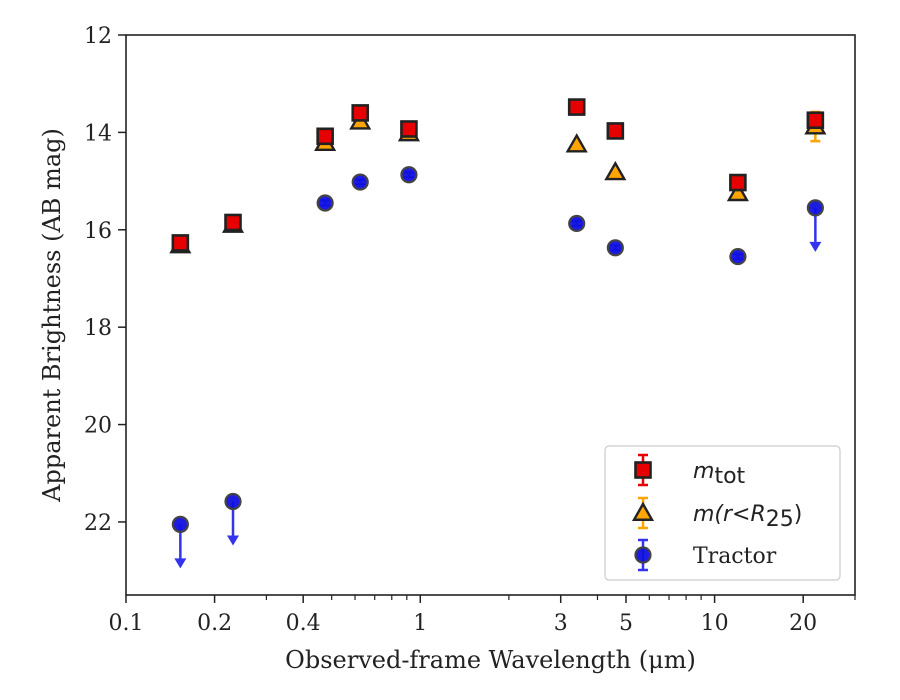  Describe the element at coordinates (98, 328) in the screenshot. I see `y-tick-label: 18` at that location.